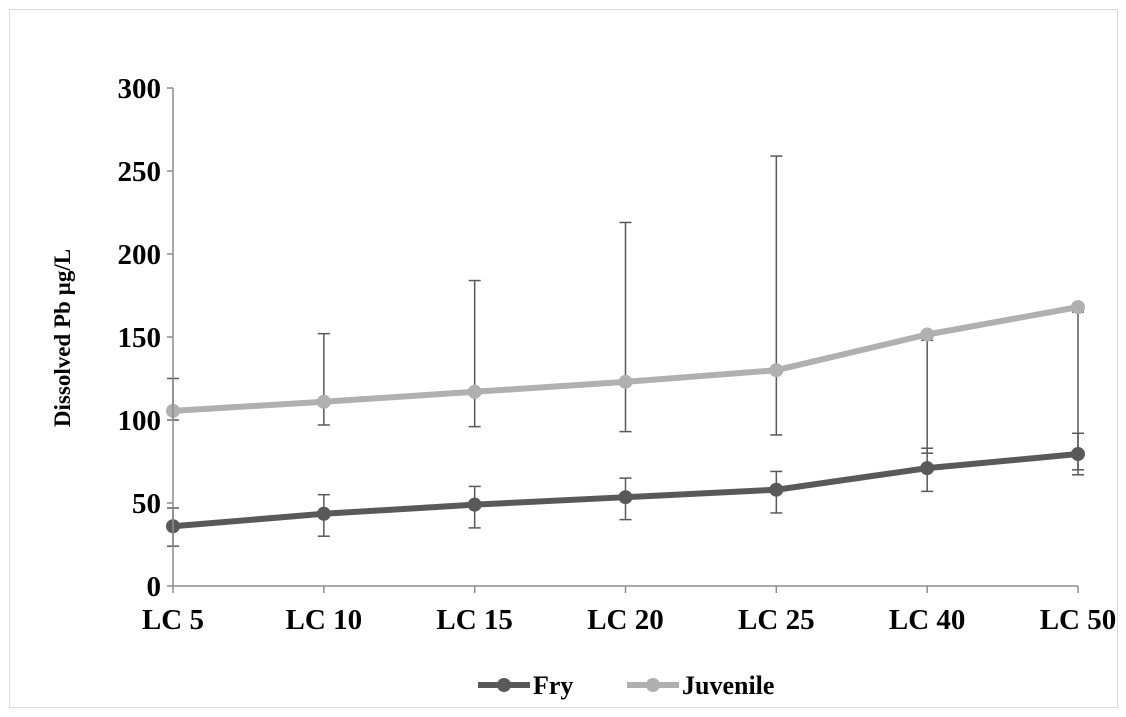  What do you see at coordinates (927, 620) in the screenshot?
I see `x-tick-label: LC 40` at bounding box center [927, 620].